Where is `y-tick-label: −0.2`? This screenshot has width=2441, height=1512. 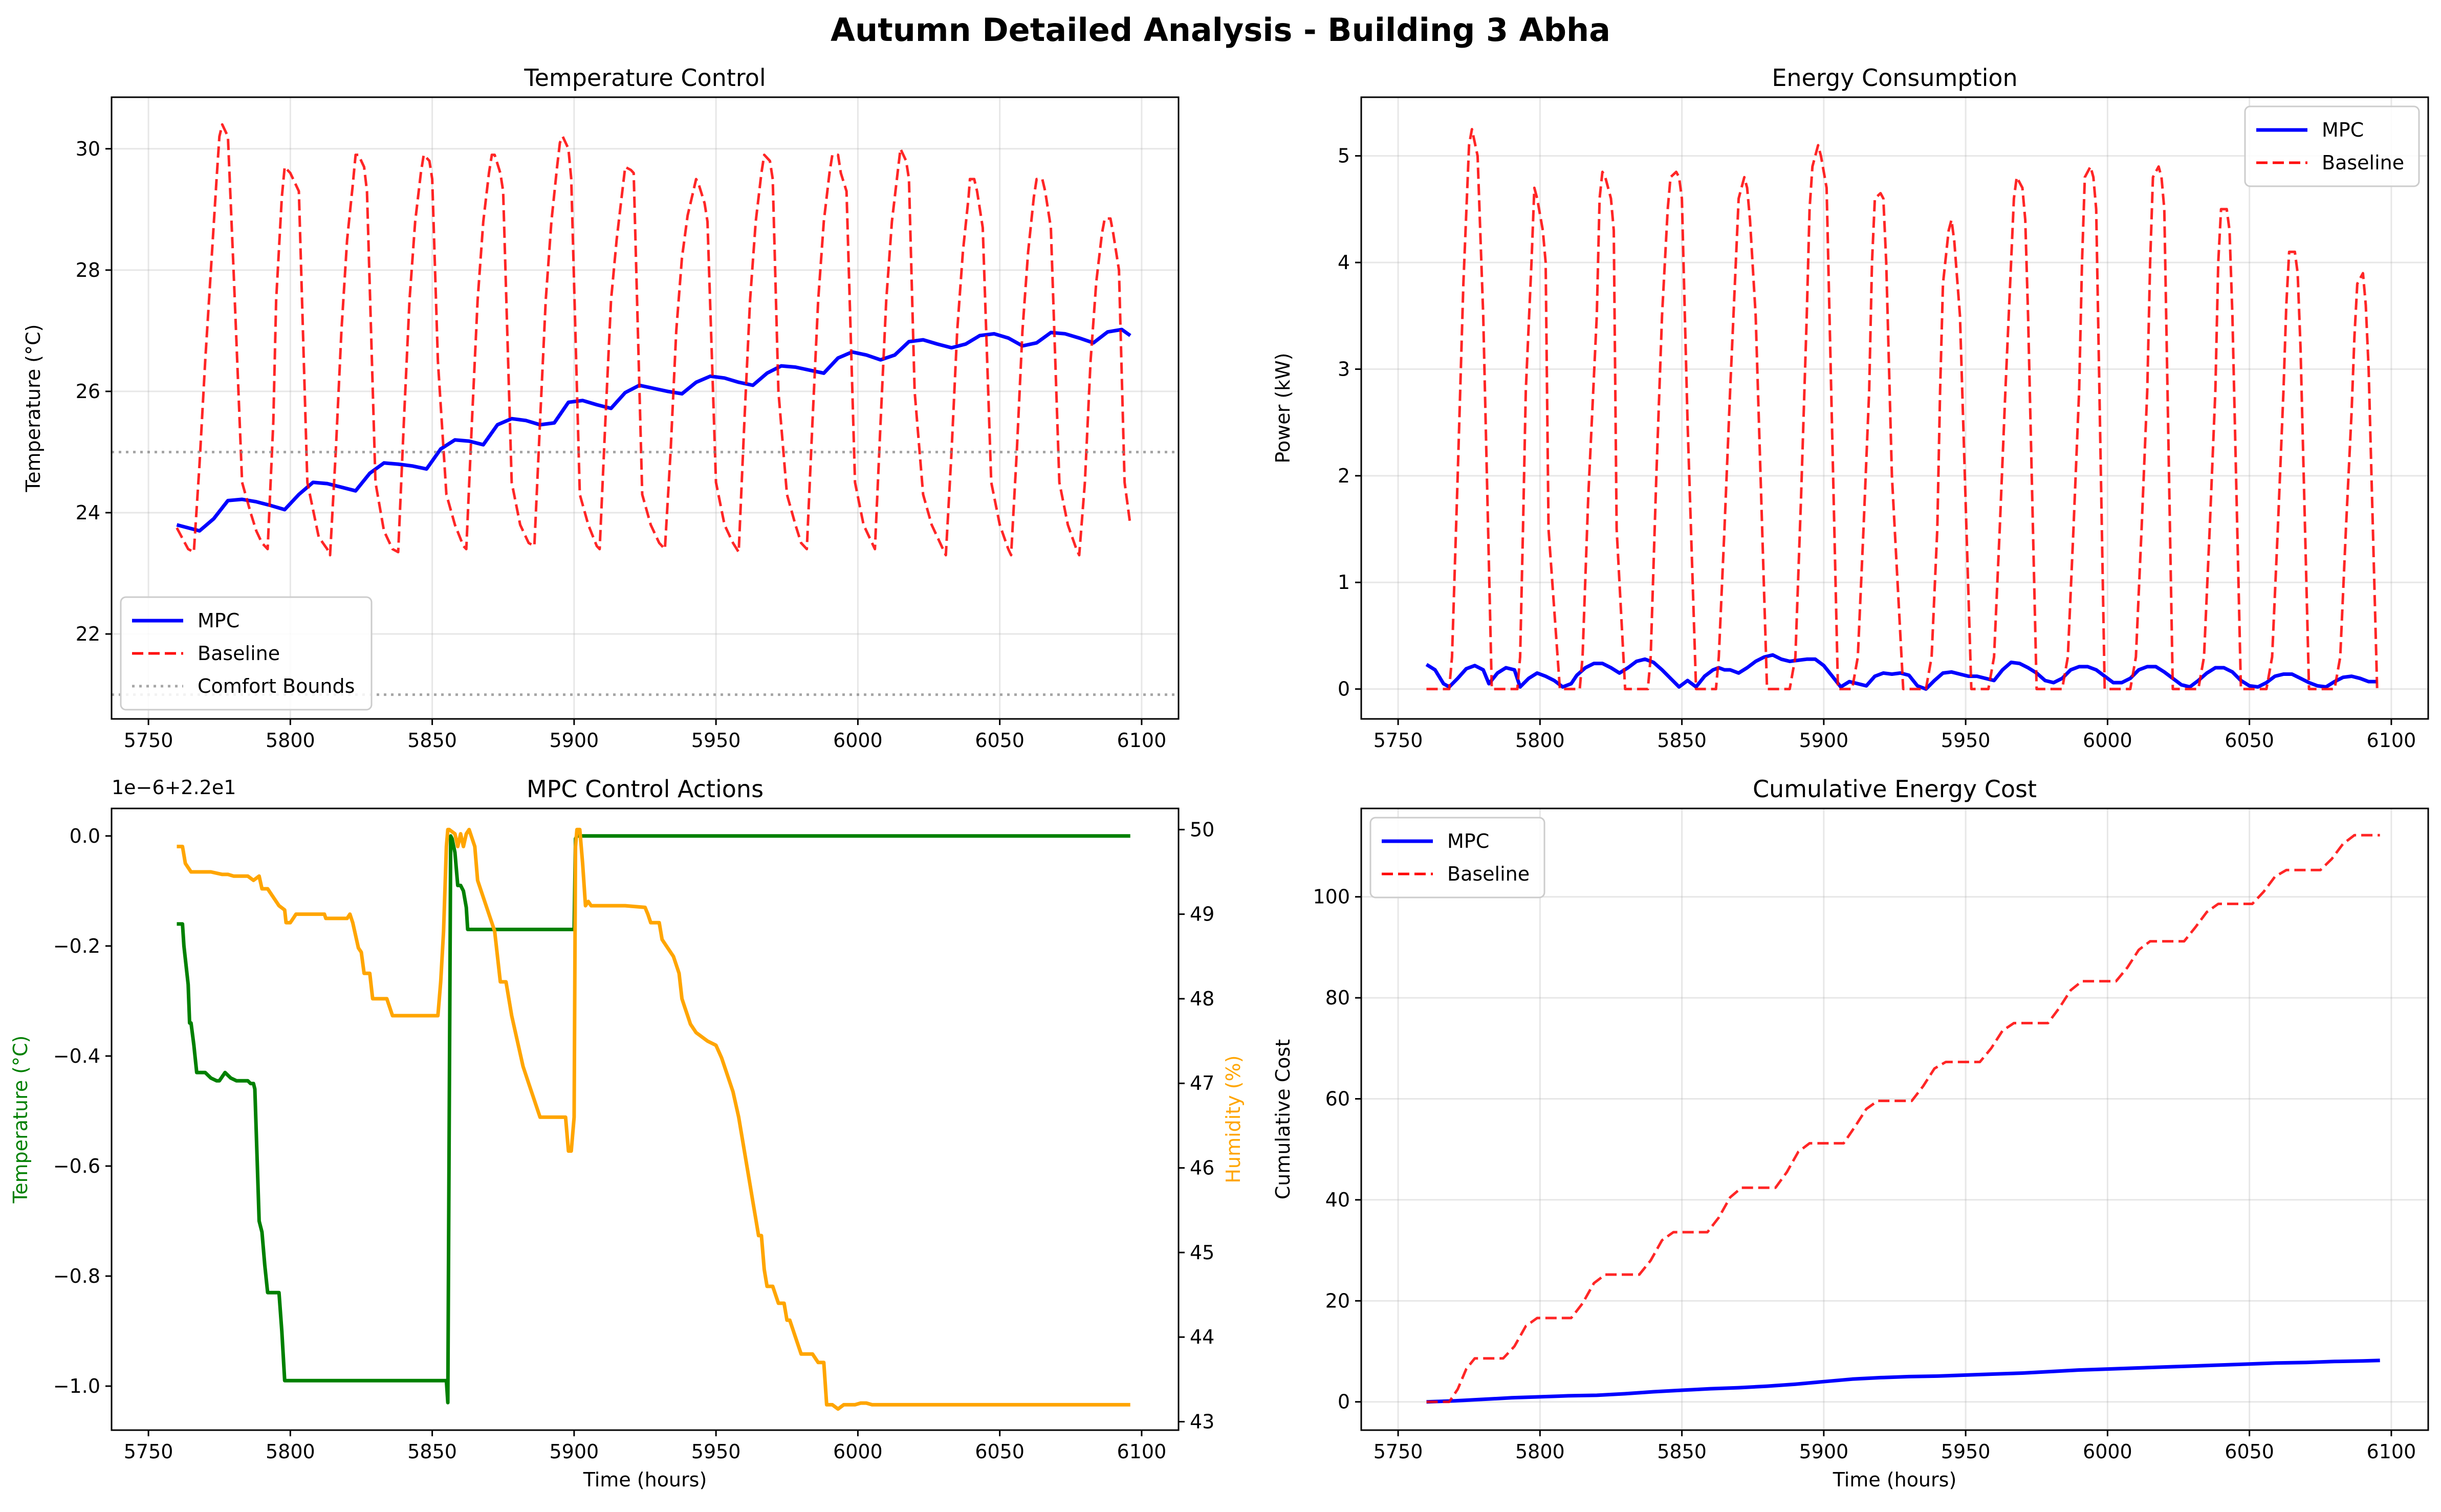
y-tick-label: −0.2 is located at coordinates (76, 946).